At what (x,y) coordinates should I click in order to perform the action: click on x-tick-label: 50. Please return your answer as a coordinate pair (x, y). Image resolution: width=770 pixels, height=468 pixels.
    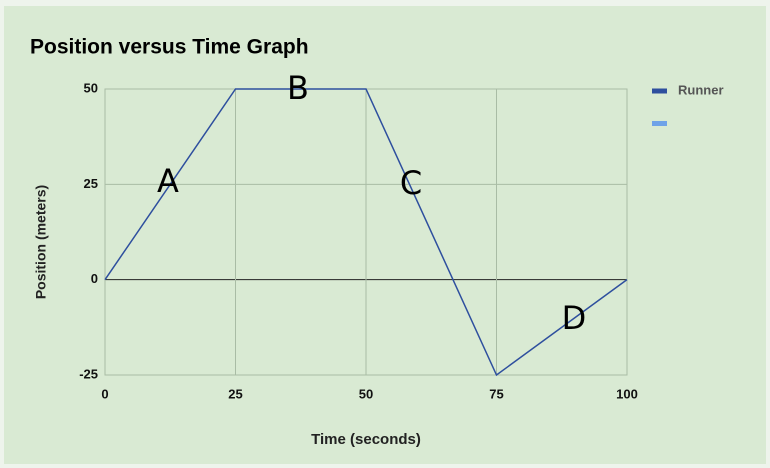
    Looking at the image, I should click on (366, 393).